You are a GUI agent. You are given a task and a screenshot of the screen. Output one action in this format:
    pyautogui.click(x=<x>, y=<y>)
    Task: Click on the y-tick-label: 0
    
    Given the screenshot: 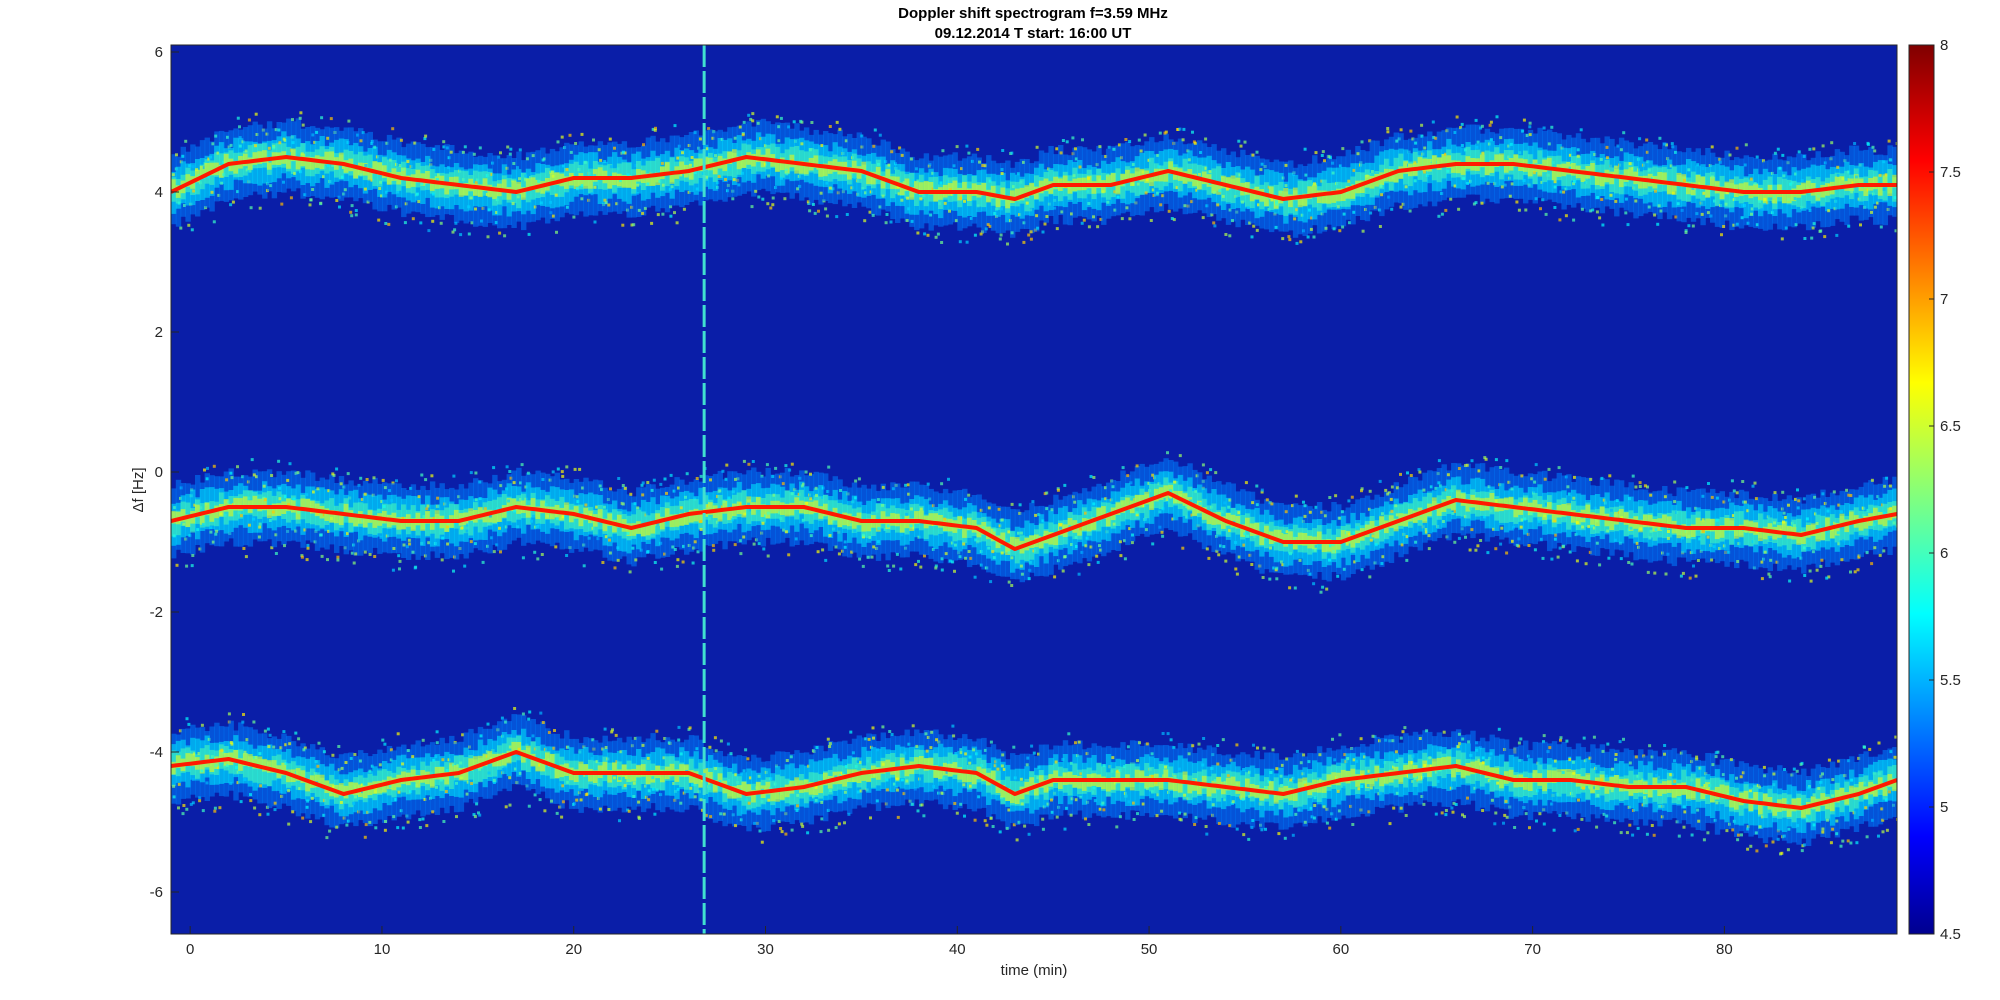 What is the action you would take?
    pyautogui.click(x=159, y=472)
    